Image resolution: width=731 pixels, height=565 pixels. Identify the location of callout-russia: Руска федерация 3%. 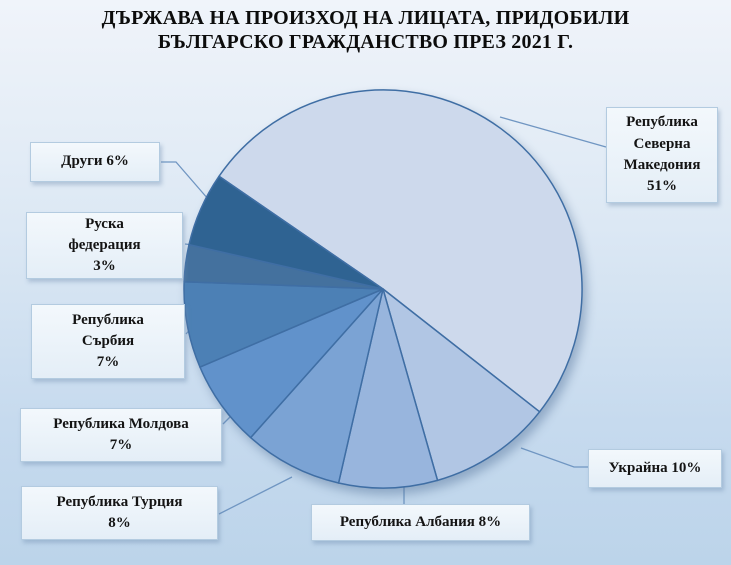
(104, 245).